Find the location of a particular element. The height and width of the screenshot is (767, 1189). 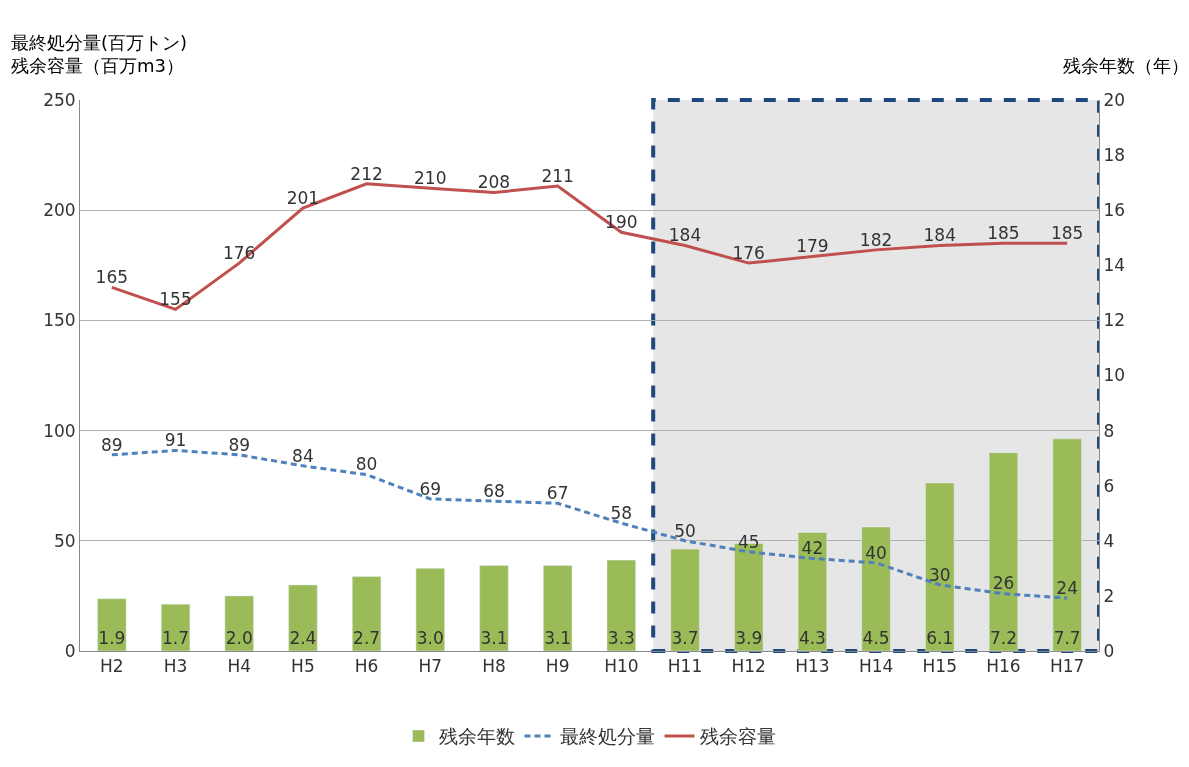

data-label: 58 is located at coordinates (621, 512).